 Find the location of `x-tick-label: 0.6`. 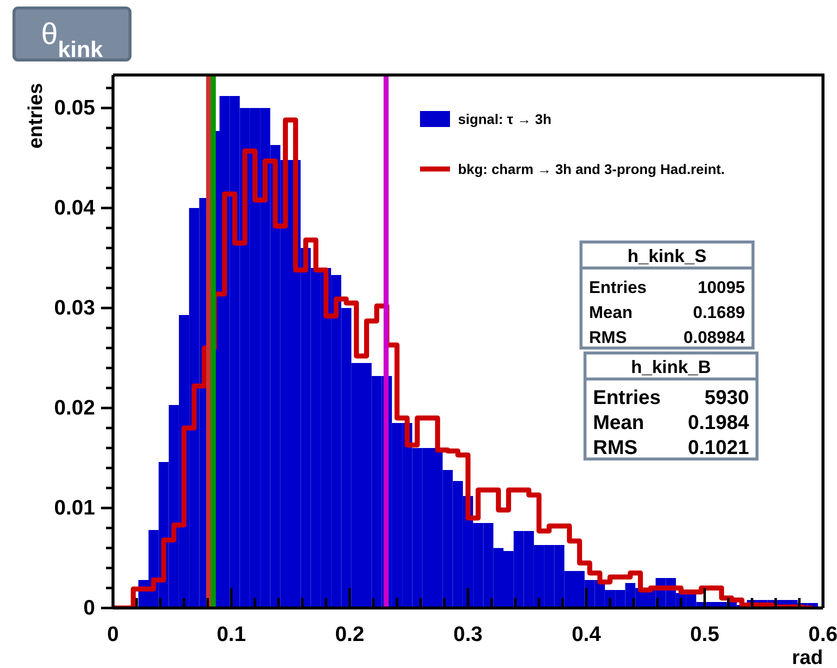

x-tick-label: 0.6 is located at coordinates (822, 634).